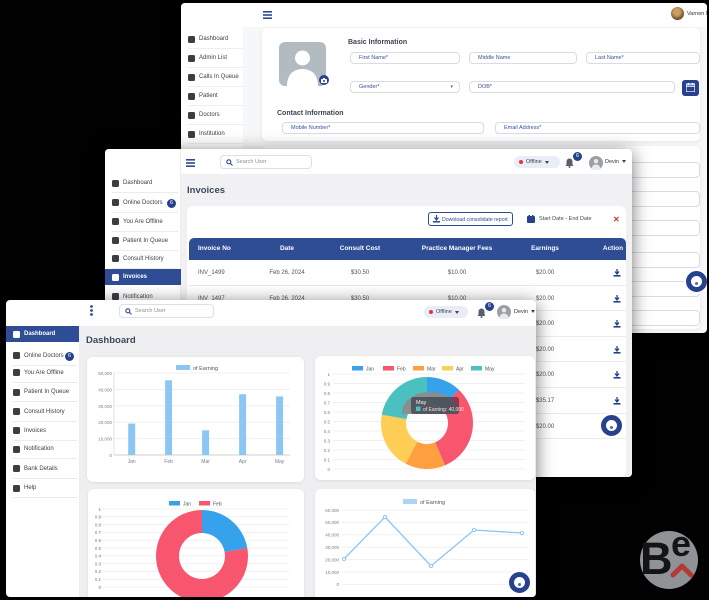 Image resolution: width=709 pixels, height=600 pixels. Describe the element at coordinates (443, 410) in the screenshot. I see `svg-text: of Earning: 40,000` at that location.